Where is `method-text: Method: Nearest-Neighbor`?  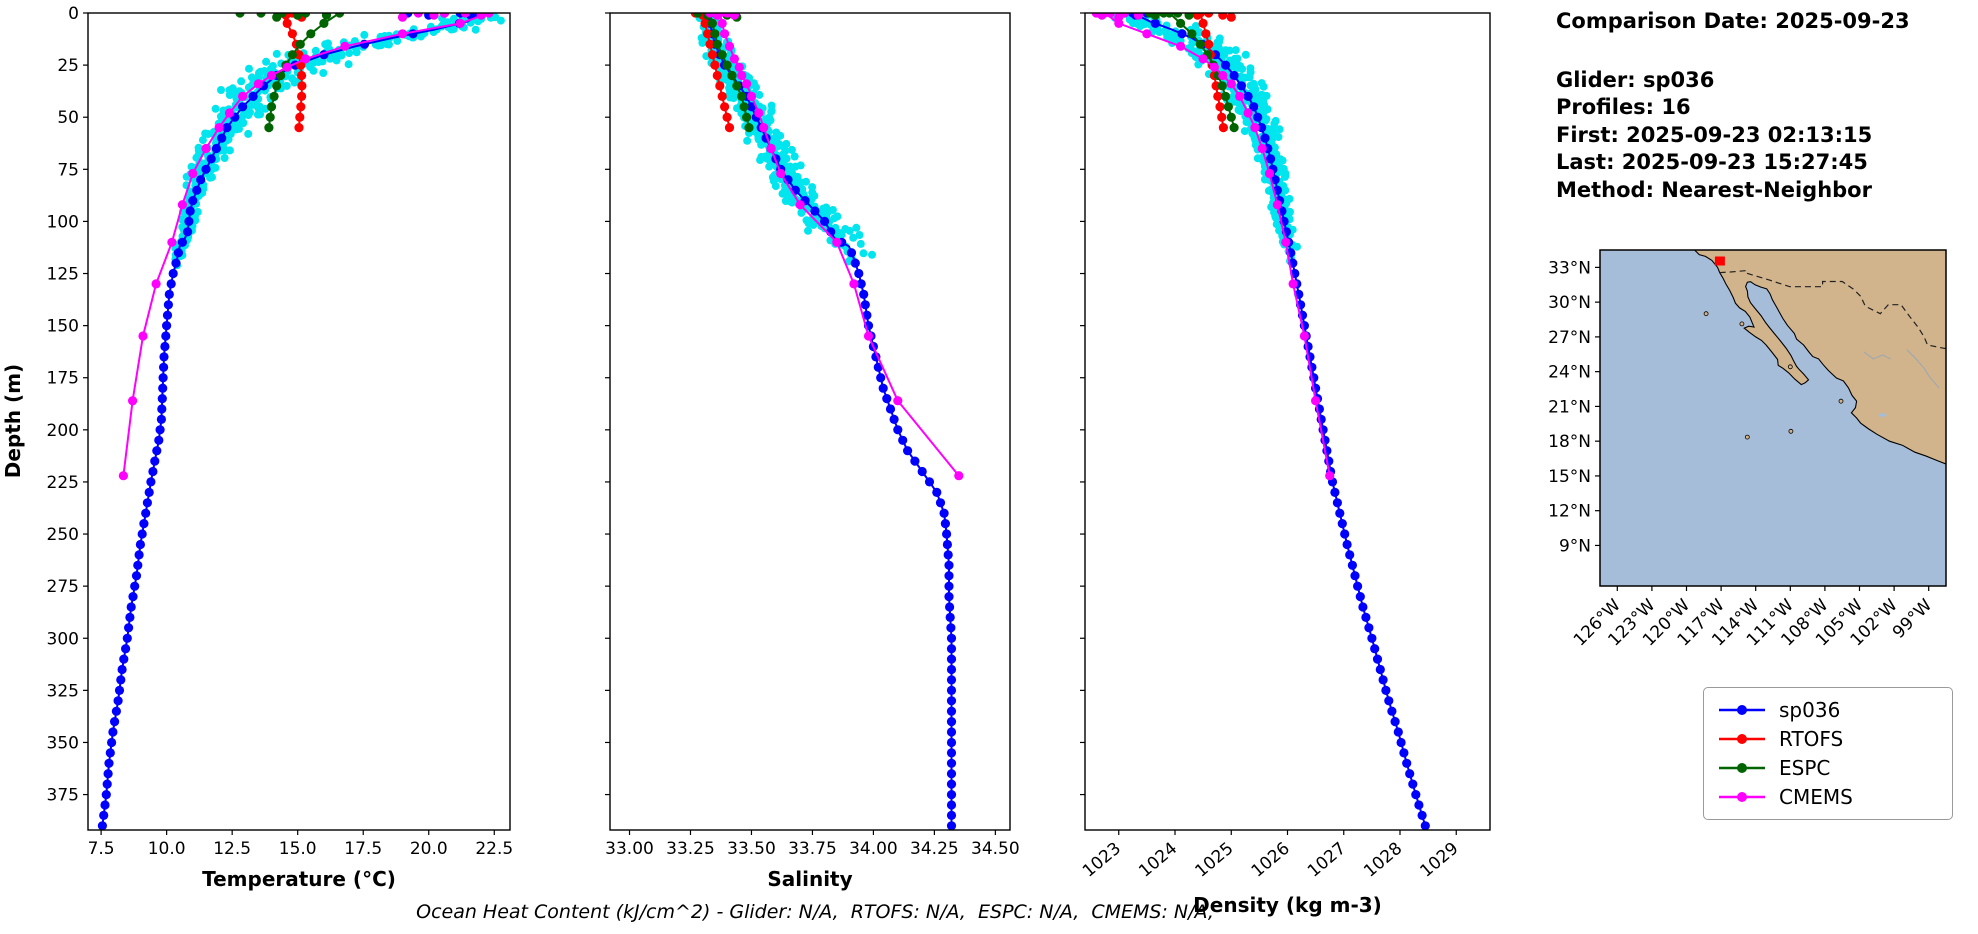
method-text: Method: Nearest-Neighbor is located at coordinates (1714, 189).